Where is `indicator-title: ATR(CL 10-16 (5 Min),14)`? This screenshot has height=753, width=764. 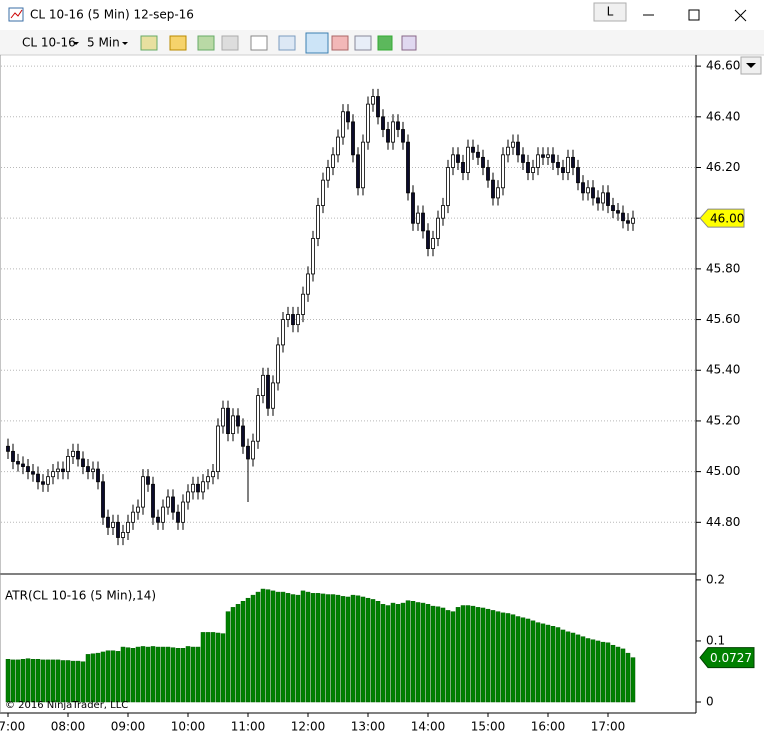
indicator-title: ATR(CL 10-16 (5 Min),14) is located at coordinates (80, 596).